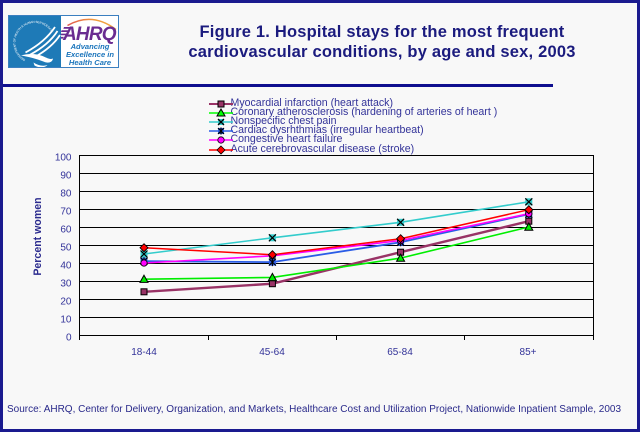 Image resolution: width=640 pixels, height=432 pixels. Describe the element at coordinates (66, 265) in the screenshot. I see `svg-text: 40` at that location.